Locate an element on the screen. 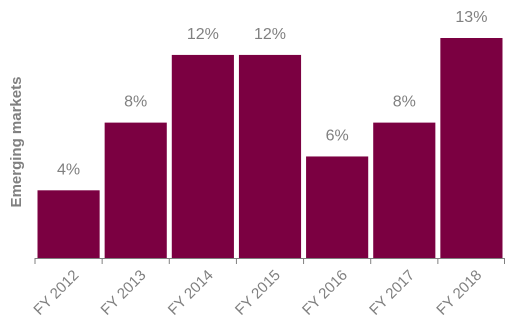 Image resolution: width=505 pixels, height=335 pixels. x-tick-label: FY 2013 is located at coordinates (124, 293).